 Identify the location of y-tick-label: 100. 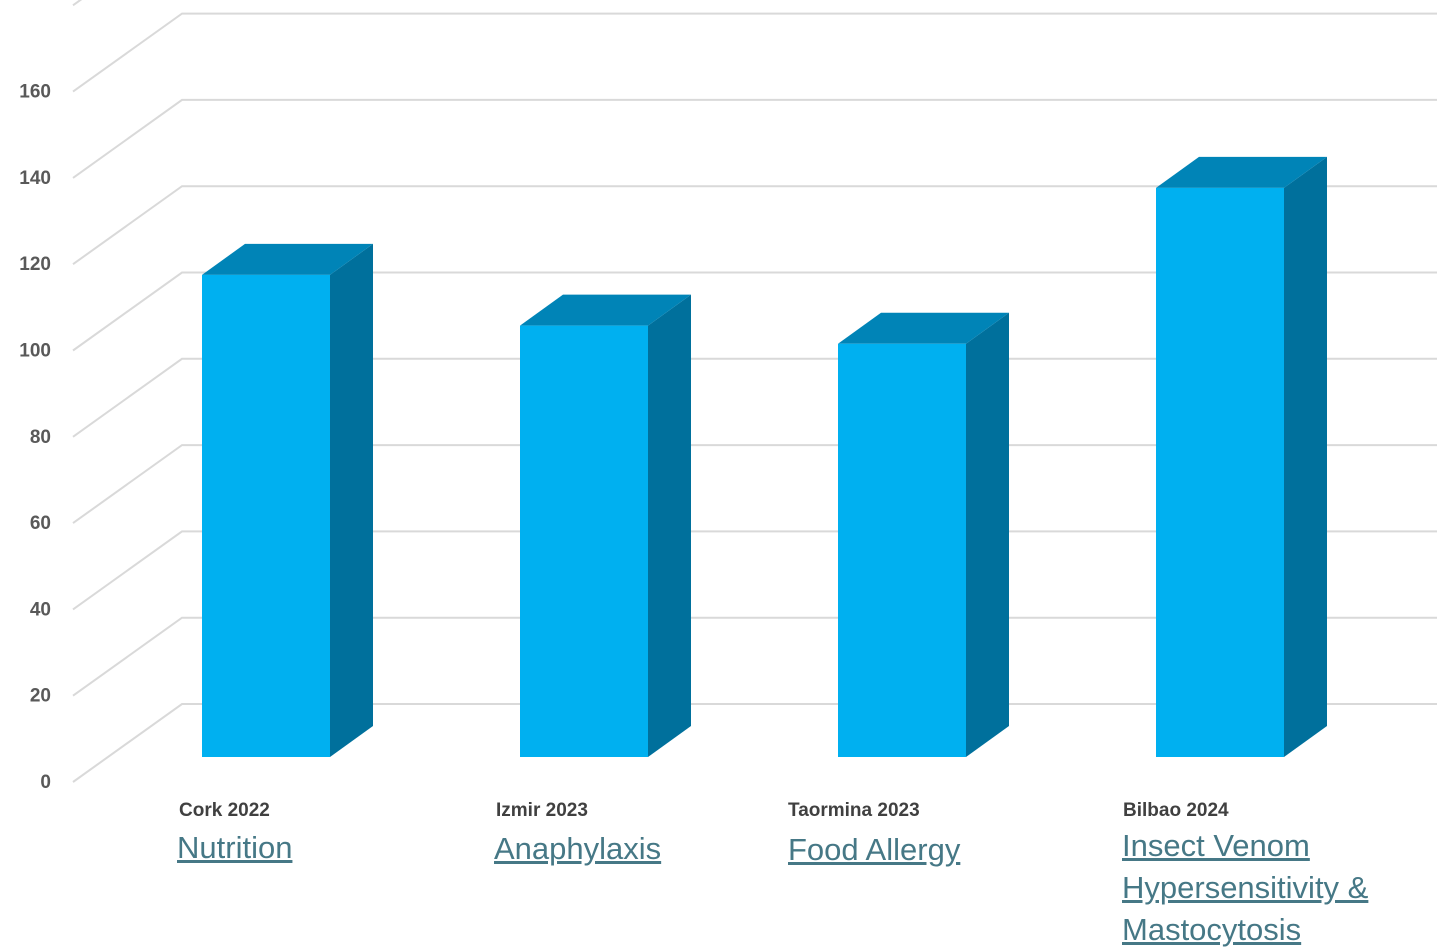
(35, 351).